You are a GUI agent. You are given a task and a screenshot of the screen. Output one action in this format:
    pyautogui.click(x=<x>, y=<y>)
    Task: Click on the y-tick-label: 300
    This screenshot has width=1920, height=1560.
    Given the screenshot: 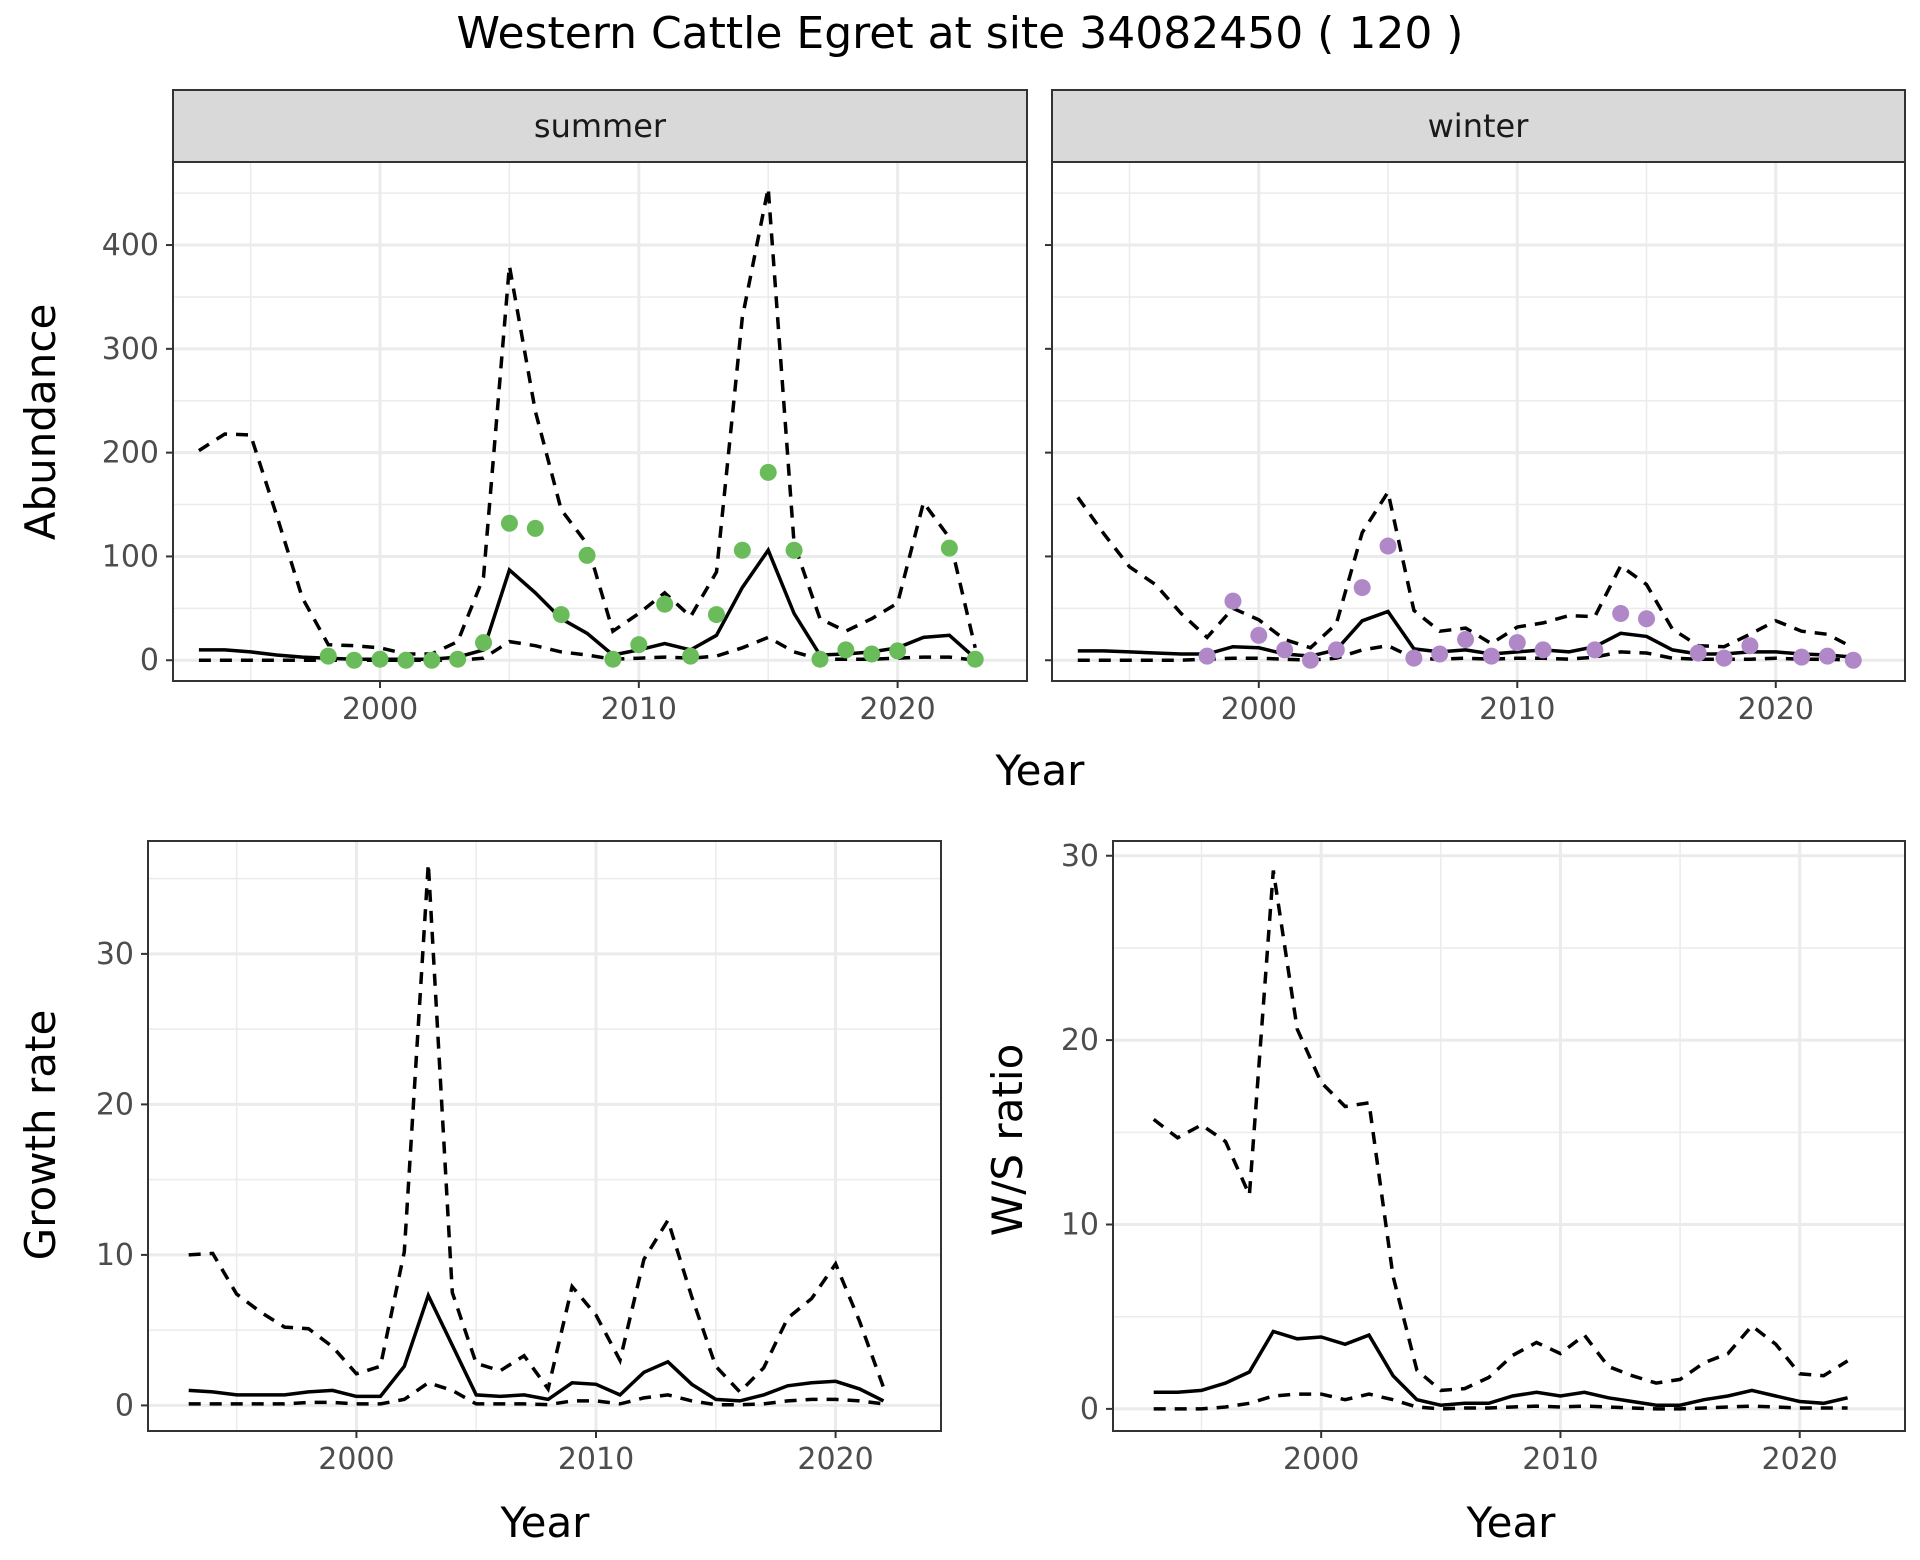 What is the action you would take?
    pyautogui.click(x=130, y=349)
    